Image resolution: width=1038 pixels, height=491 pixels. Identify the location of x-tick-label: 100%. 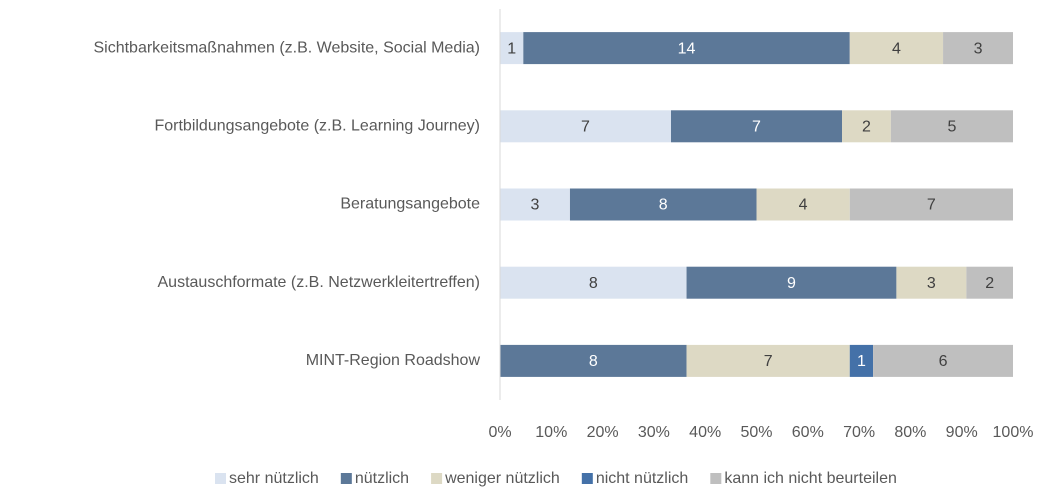
(1013, 432).